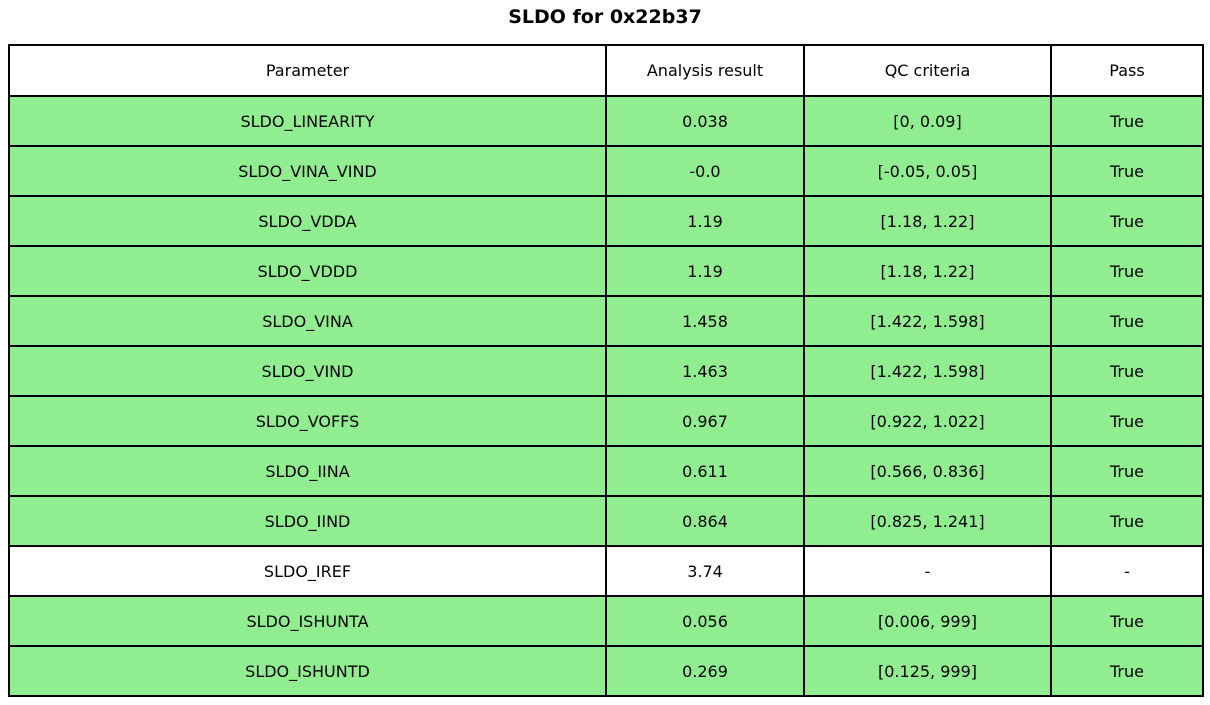 This screenshot has width=1210, height=705. I want to click on parameter-cell: SLDO_ISHUNTA, so click(307, 621).